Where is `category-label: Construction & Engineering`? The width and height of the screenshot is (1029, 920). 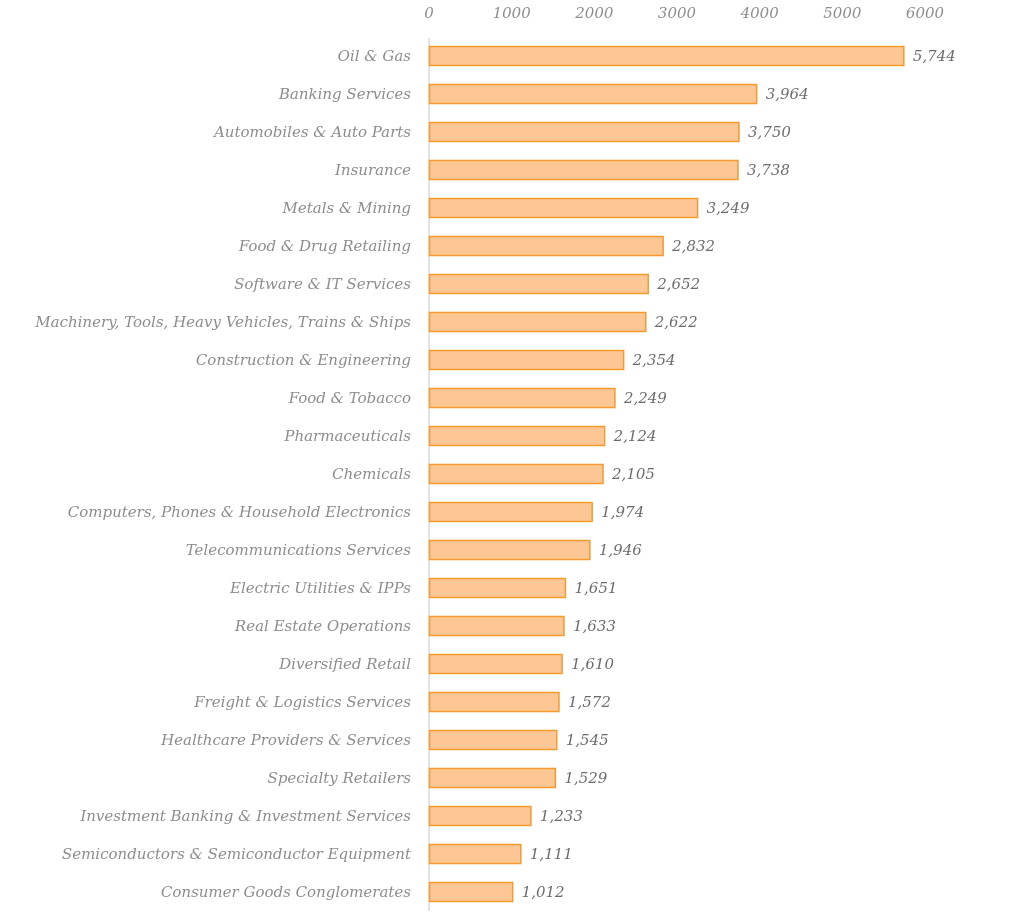
category-label: Construction & Engineering is located at coordinates (303, 360).